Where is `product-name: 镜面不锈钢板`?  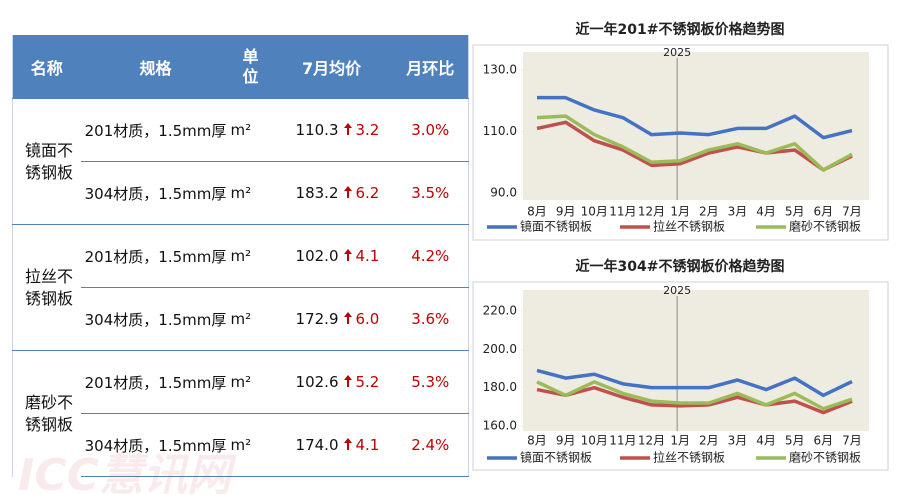
product-name: 镜面不锈钢板 is located at coordinates (49, 161).